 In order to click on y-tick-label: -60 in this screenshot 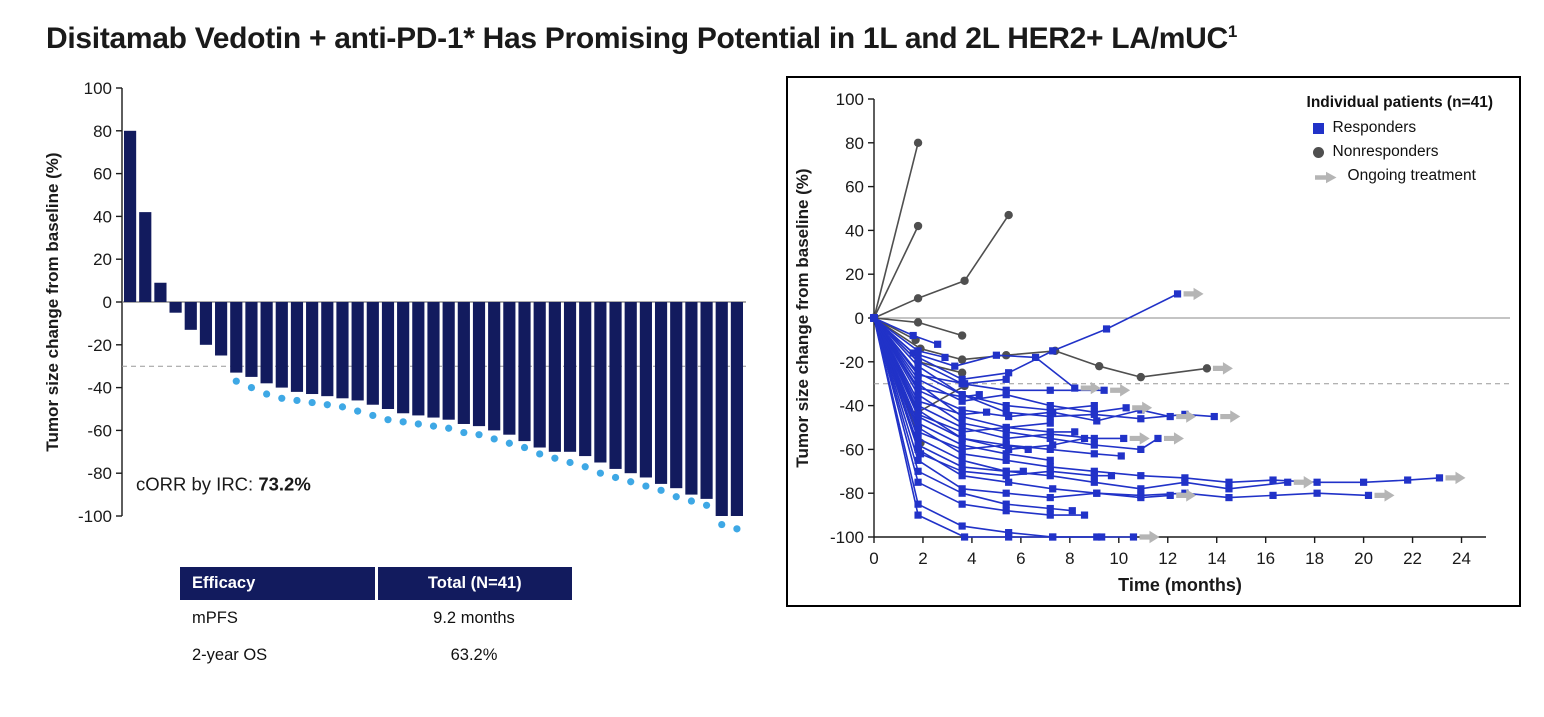, I will do `click(851, 449)`.